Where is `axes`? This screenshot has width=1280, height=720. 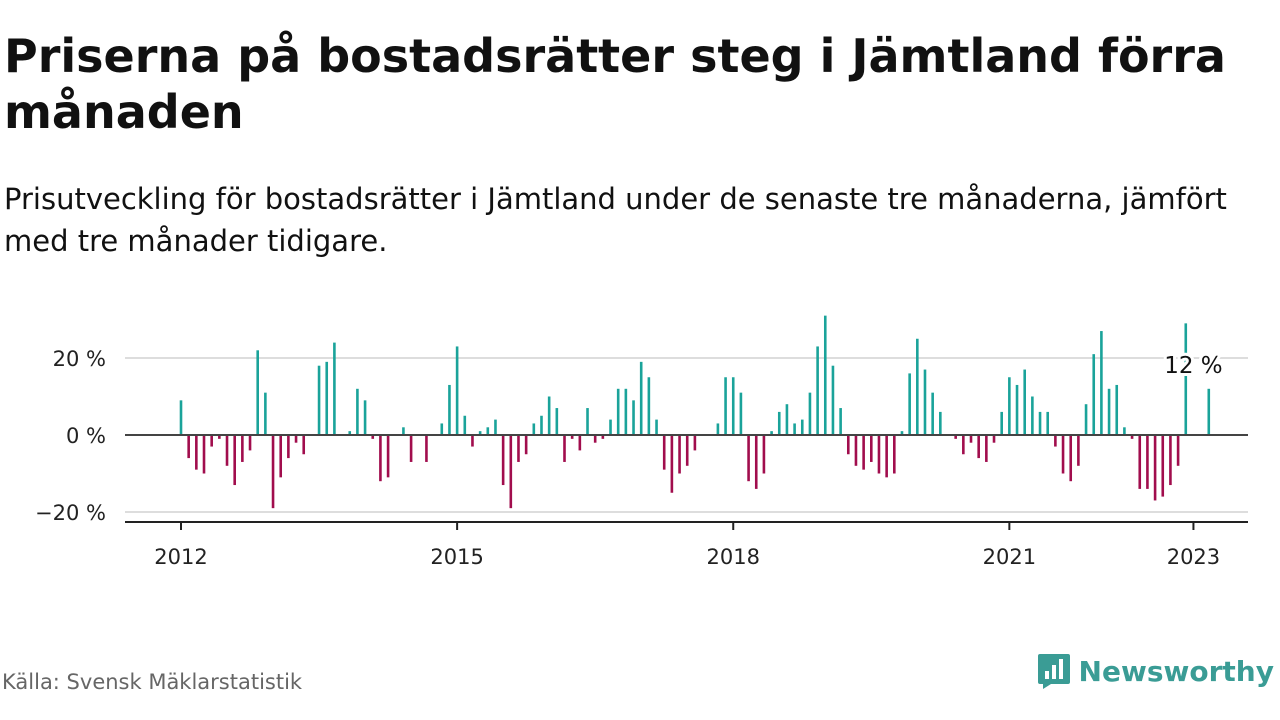
axes is located at coordinates (686, 482).